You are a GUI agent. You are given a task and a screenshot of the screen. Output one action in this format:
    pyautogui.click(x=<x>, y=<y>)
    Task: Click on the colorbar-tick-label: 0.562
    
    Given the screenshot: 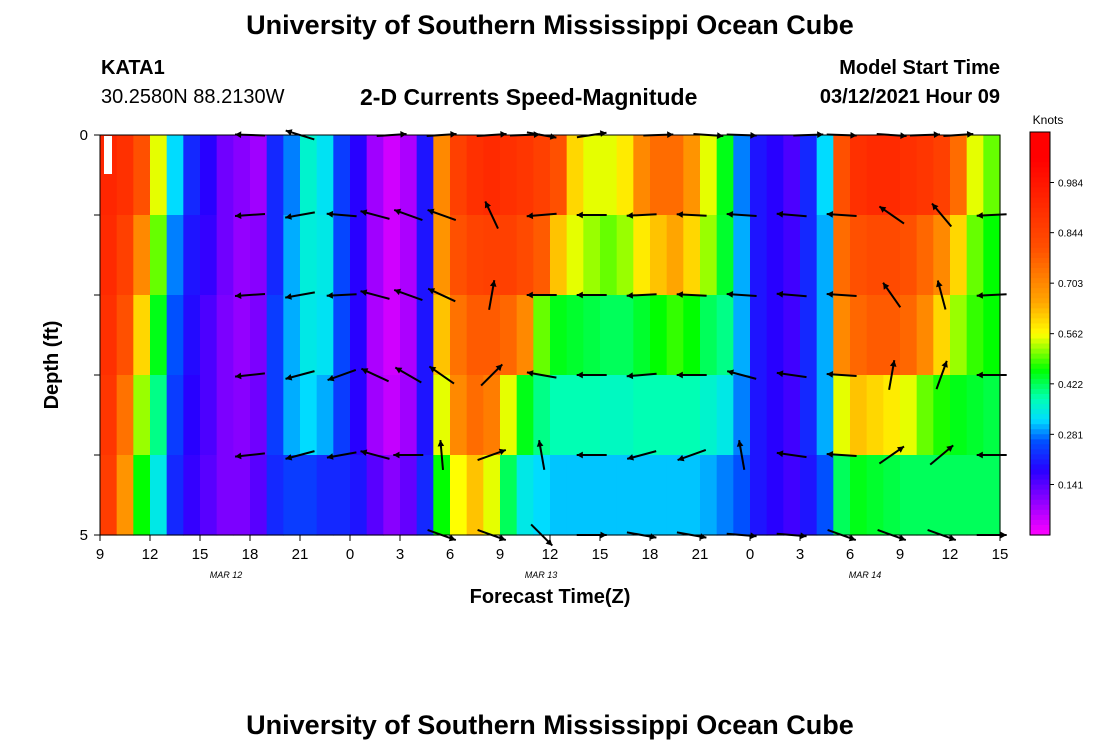 What is the action you would take?
    pyautogui.click(x=1070, y=335)
    